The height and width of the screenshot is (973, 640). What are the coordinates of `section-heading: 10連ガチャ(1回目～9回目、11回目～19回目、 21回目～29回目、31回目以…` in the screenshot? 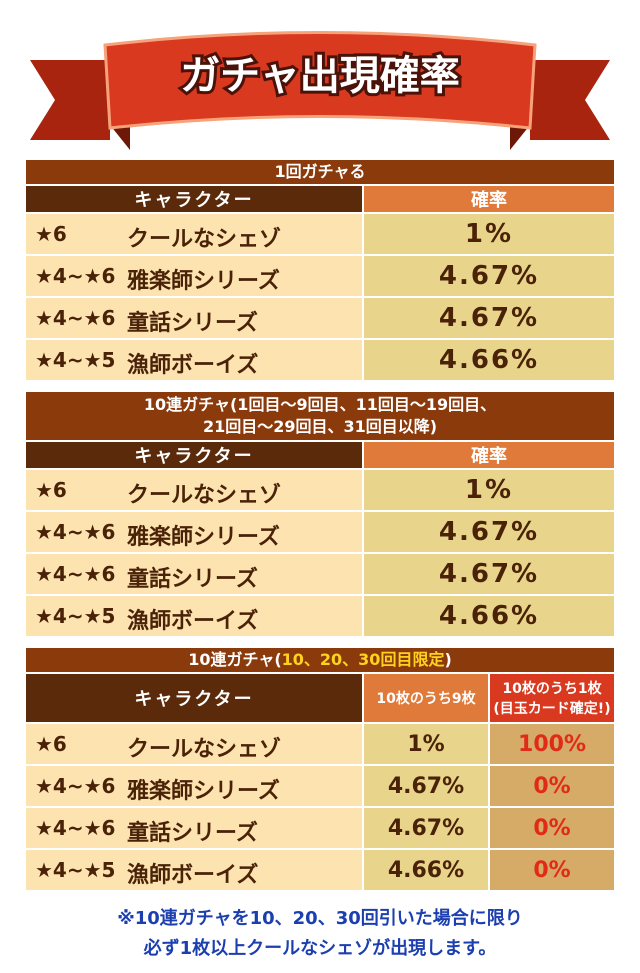 It's located at (320, 416).